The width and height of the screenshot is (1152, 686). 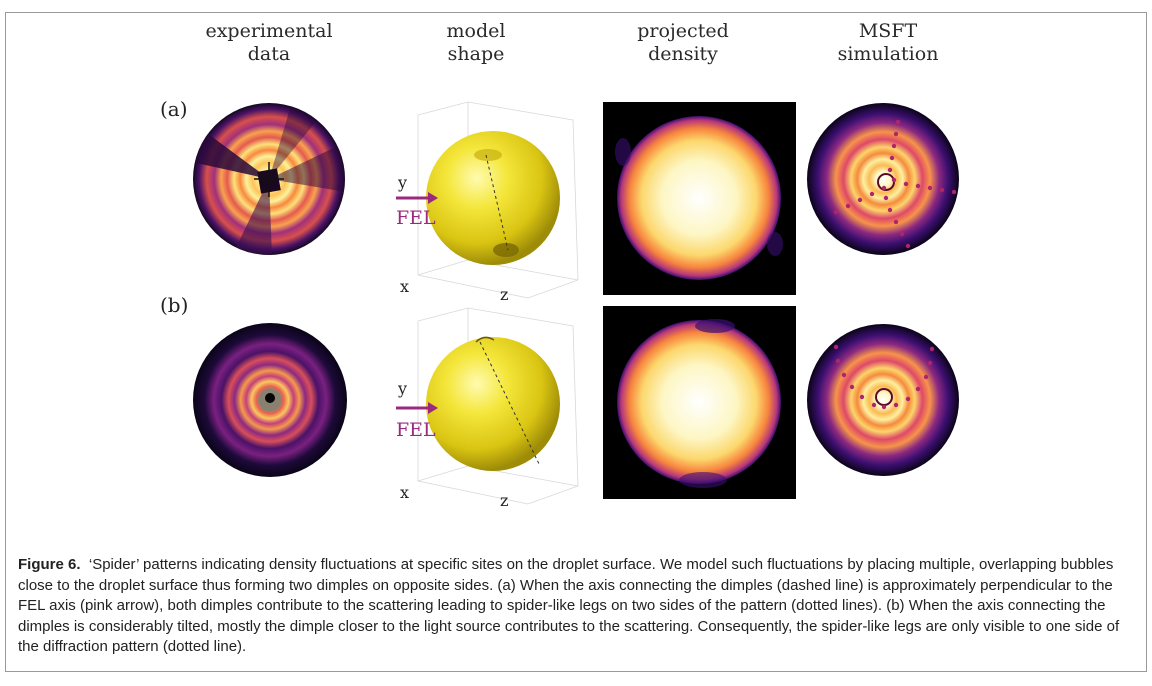 I want to click on model-shape-b: y x z FEL, so click(x=487, y=406).